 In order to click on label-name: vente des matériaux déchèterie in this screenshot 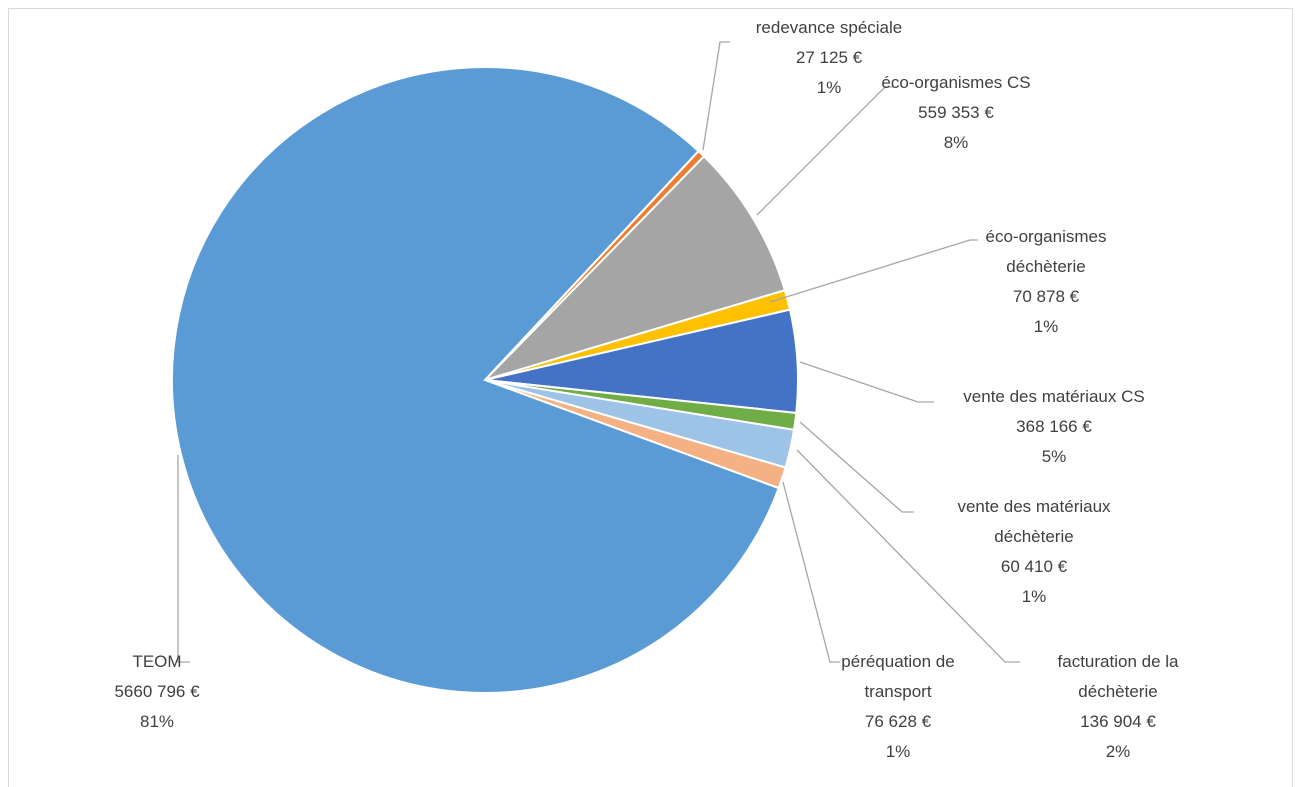, I will do `click(1034, 521)`.